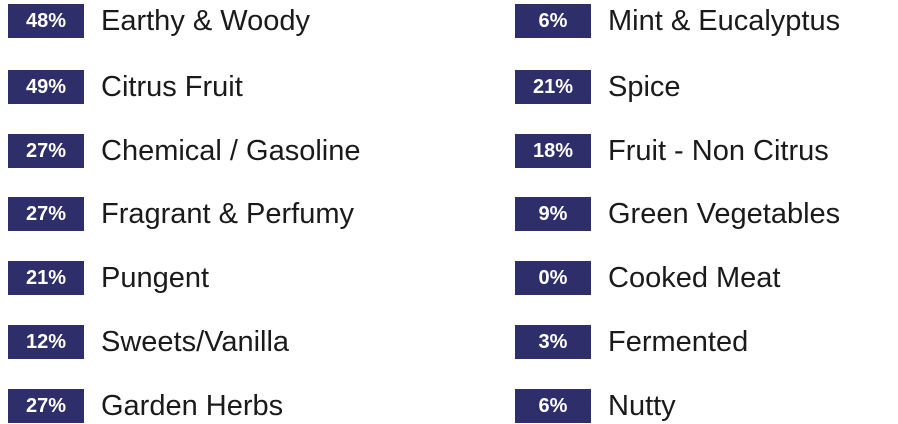  I want to click on item-label: Cooked Meat, so click(694, 277).